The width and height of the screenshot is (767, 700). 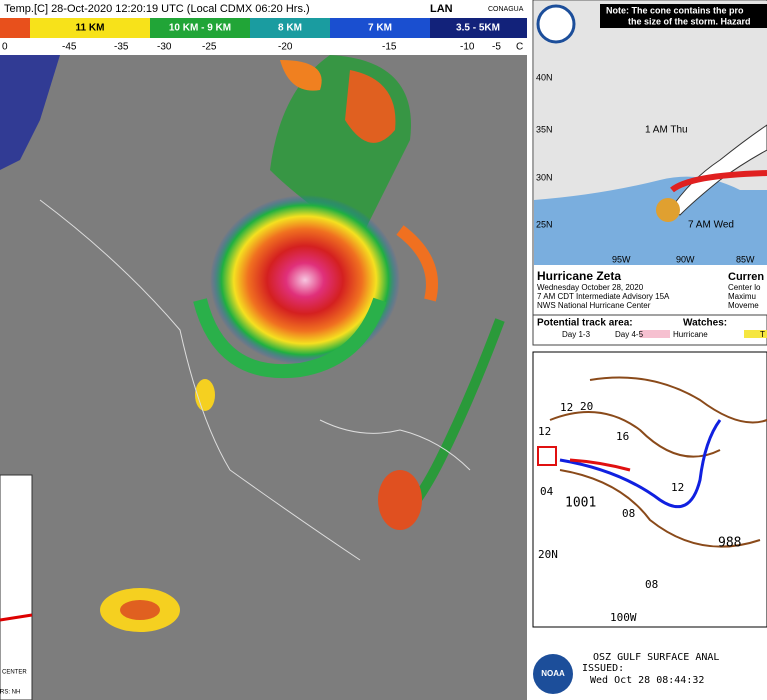 I want to click on wind-area, so click(x=668, y=210).